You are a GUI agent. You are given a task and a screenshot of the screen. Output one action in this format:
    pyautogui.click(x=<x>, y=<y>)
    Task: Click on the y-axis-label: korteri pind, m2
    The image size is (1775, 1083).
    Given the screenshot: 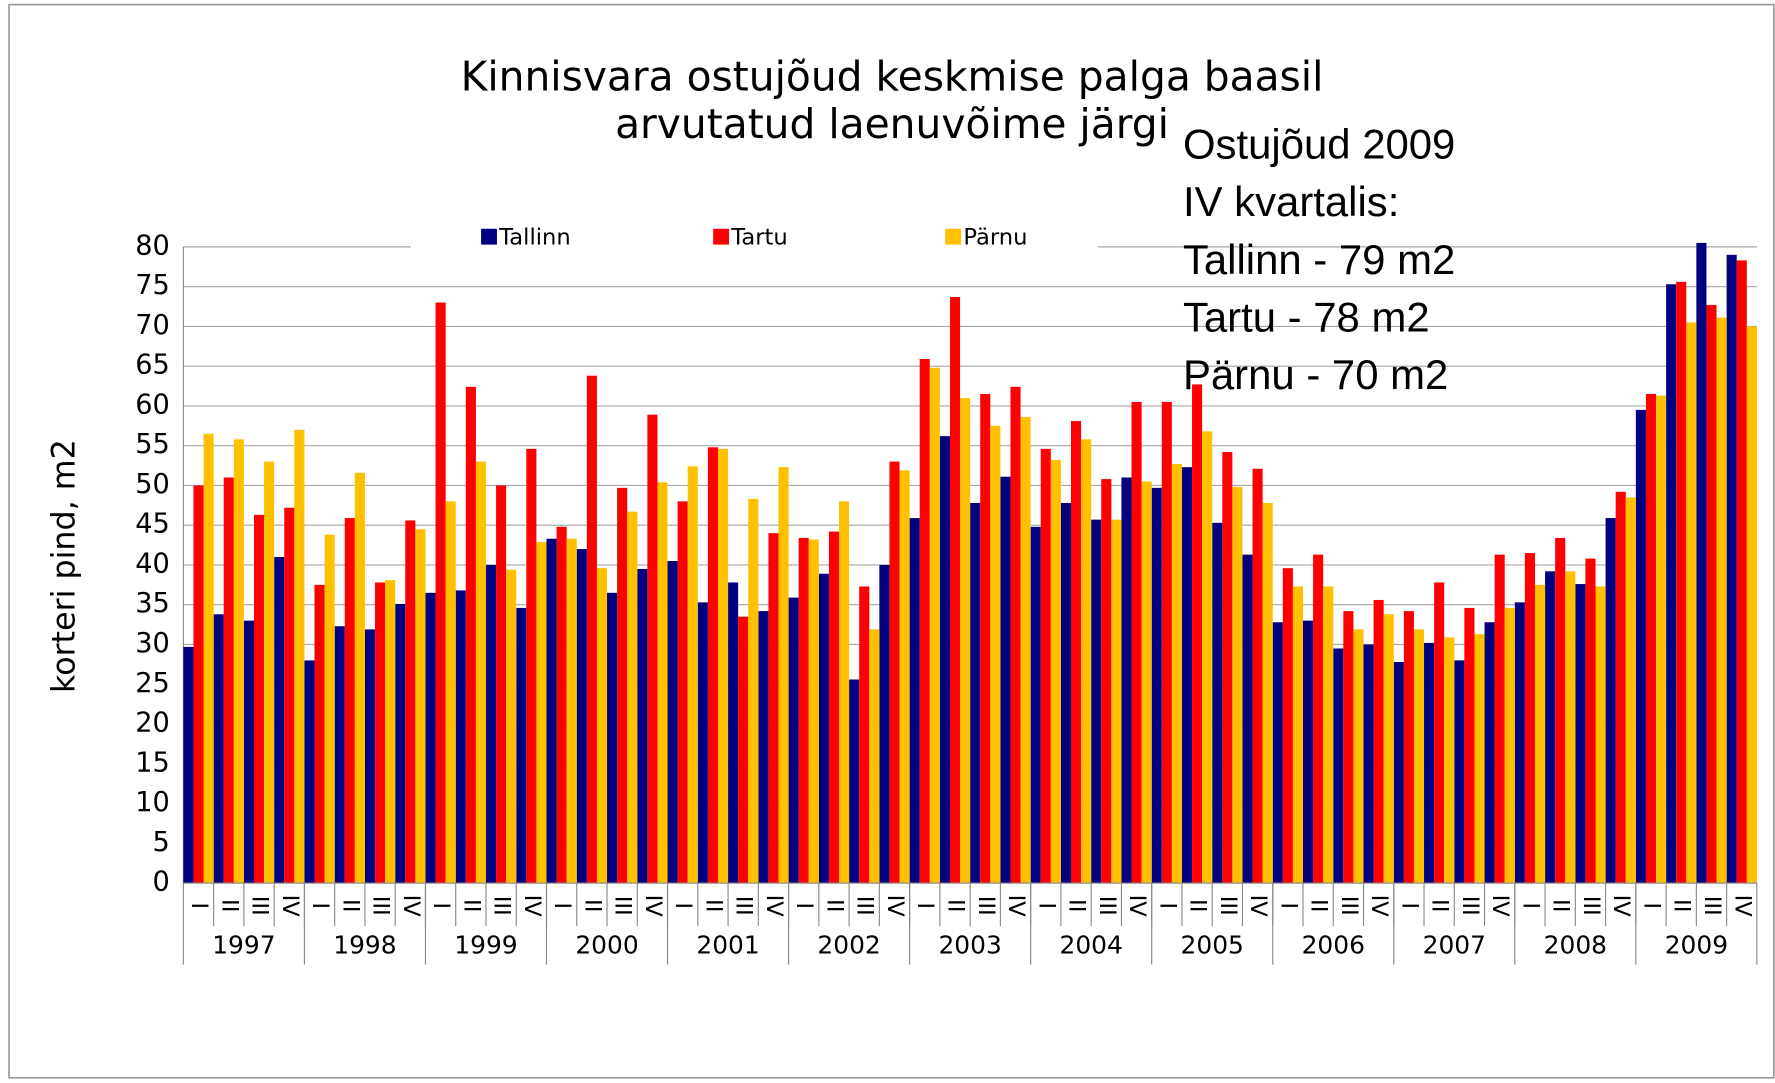 What is the action you would take?
    pyautogui.click(x=65, y=566)
    